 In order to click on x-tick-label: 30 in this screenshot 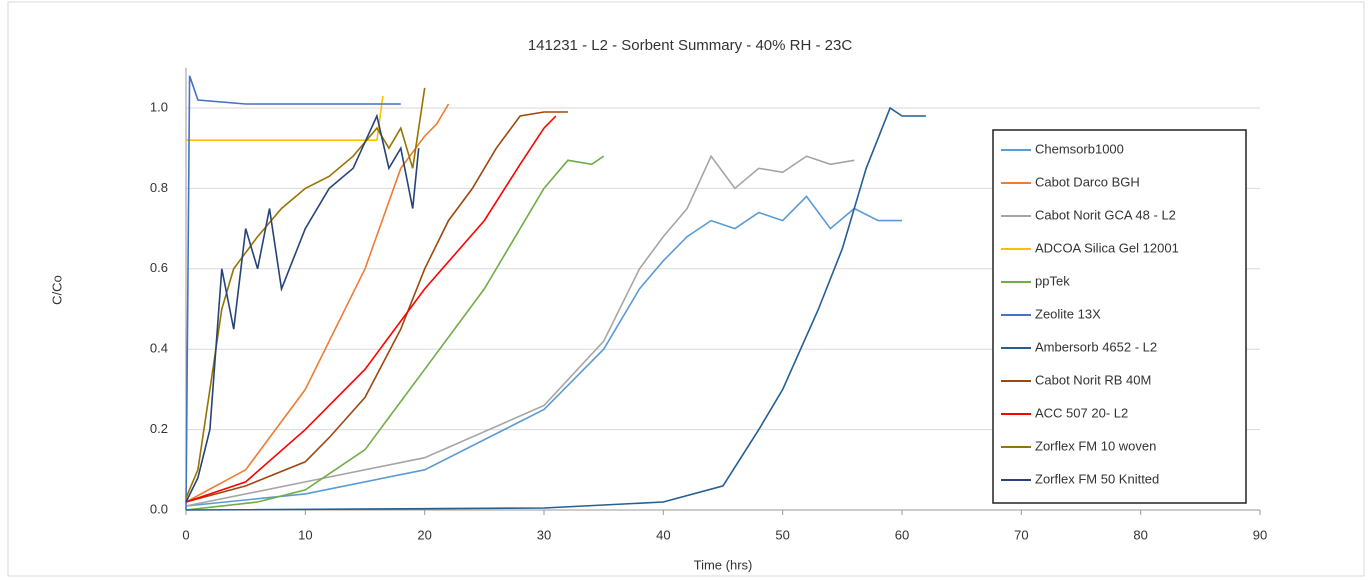, I will do `click(544, 534)`.